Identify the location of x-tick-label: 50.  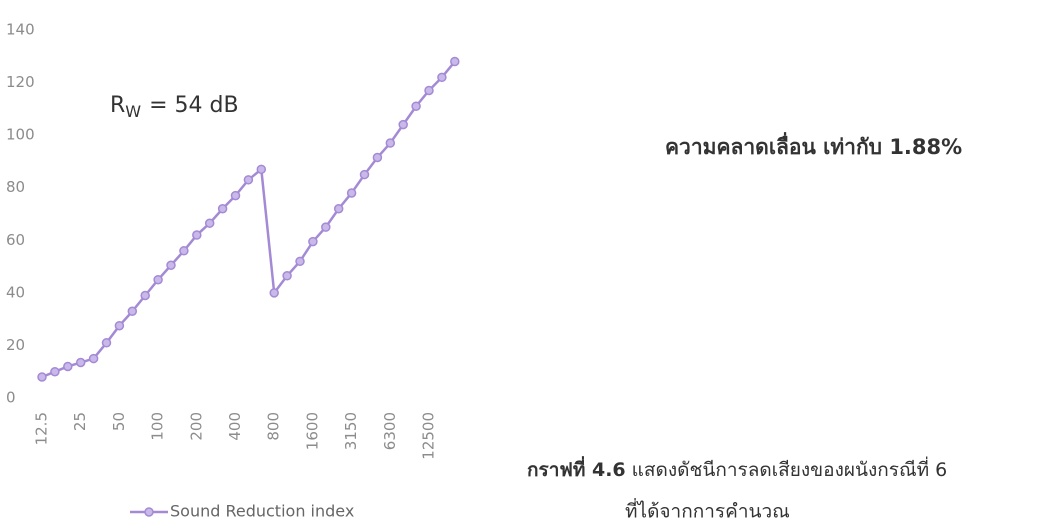
(119, 421).